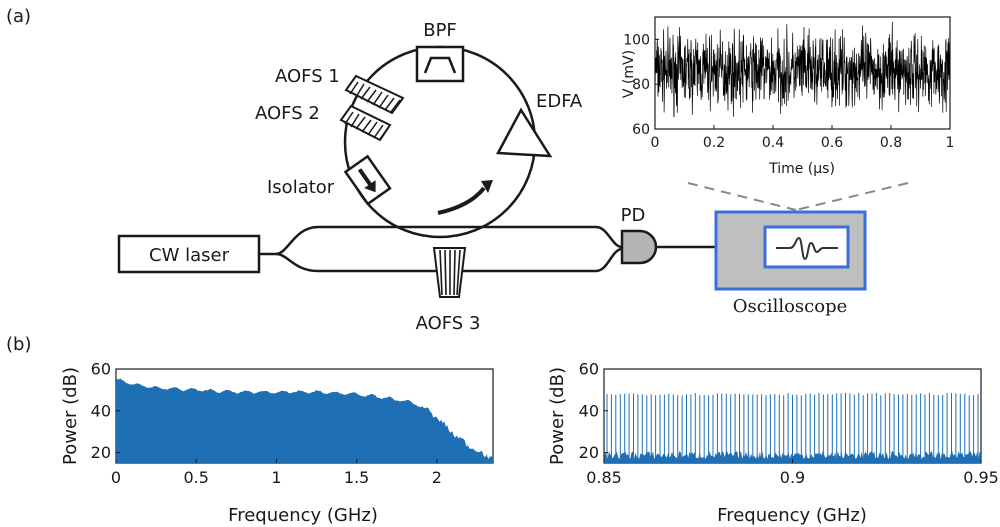  What do you see at coordinates (798, 196) in the screenshot?
I see `zoom-lines` at bounding box center [798, 196].